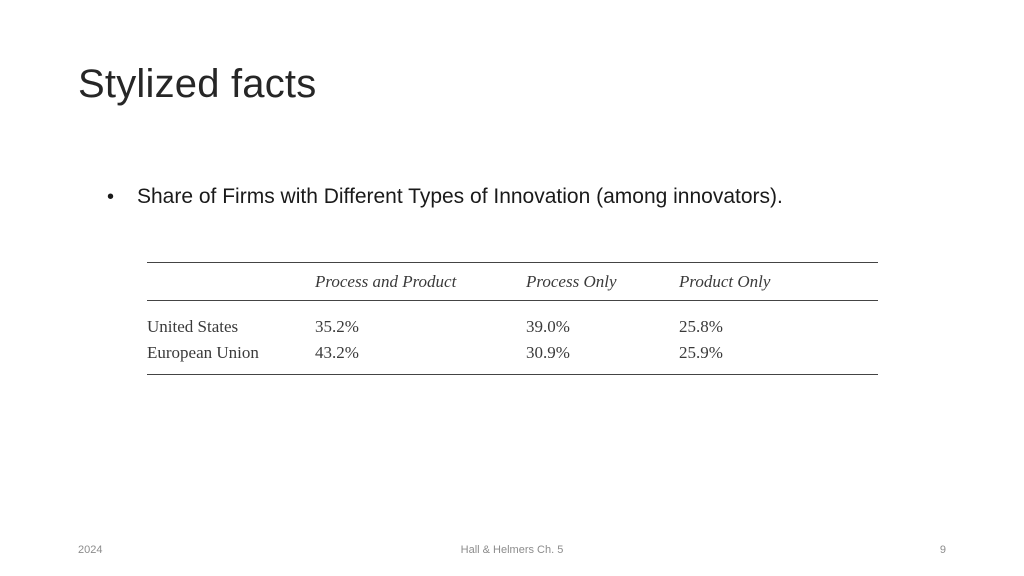 This screenshot has height=576, width=1024. Describe the element at coordinates (548, 326) in the screenshot. I see `table-cell: 39.0%` at that location.